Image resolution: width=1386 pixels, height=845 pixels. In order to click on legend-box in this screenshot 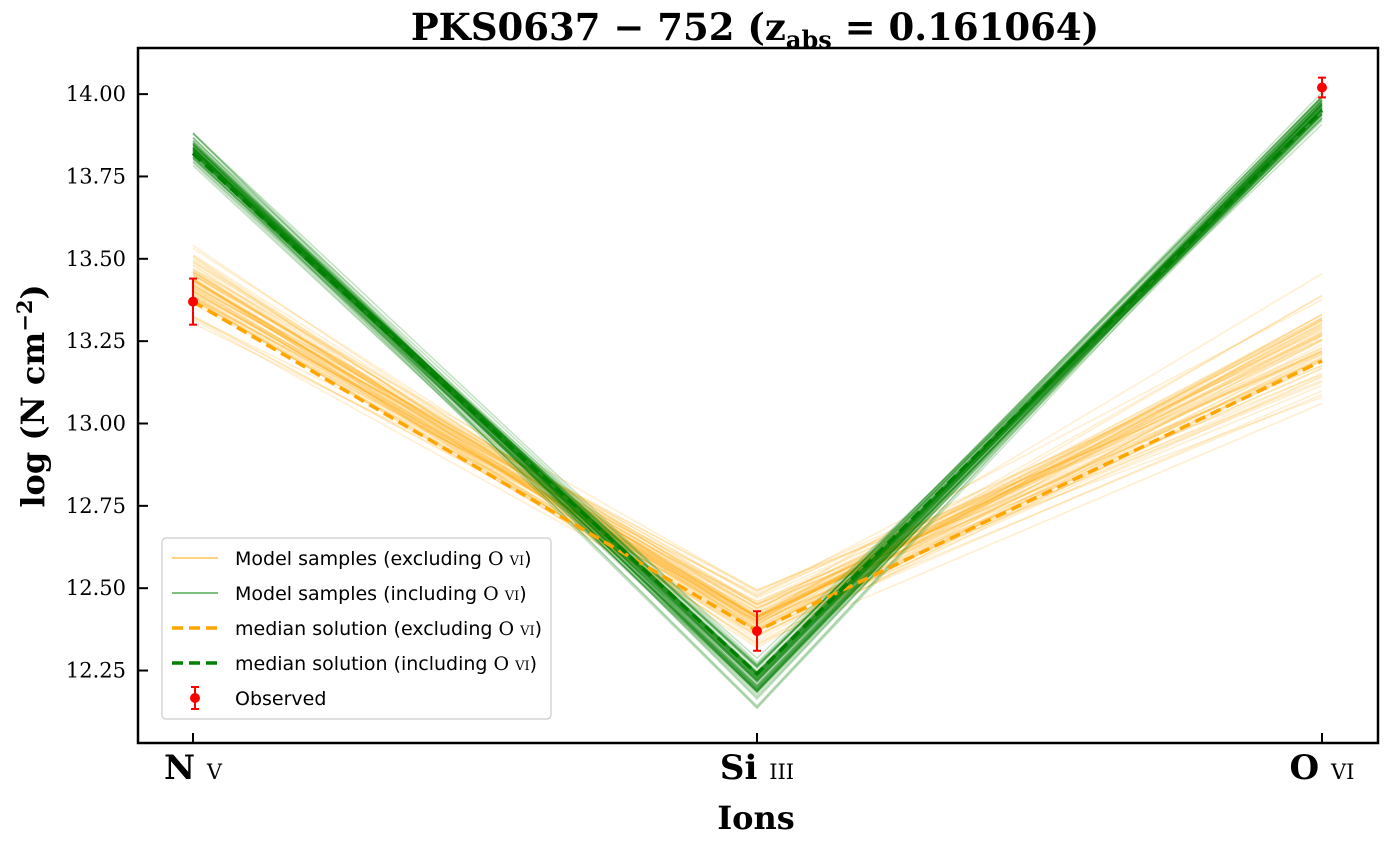, I will do `click(356, 628)`.